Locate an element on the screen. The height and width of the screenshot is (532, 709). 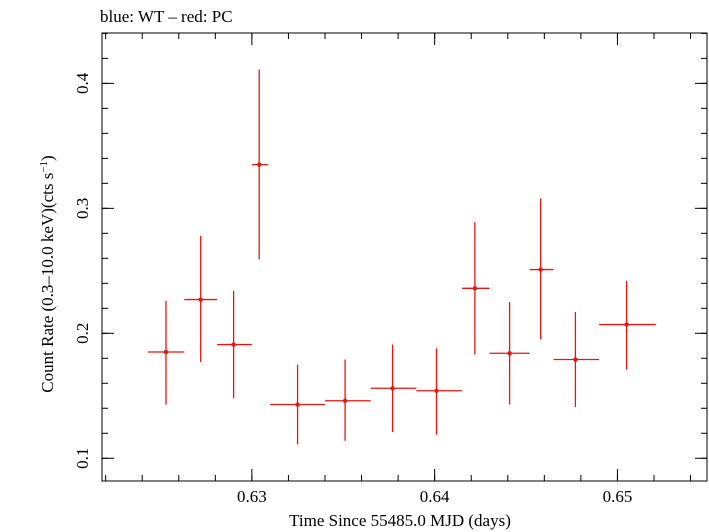
y-tick-label: 0.4 is located at coordinates (82, 83).